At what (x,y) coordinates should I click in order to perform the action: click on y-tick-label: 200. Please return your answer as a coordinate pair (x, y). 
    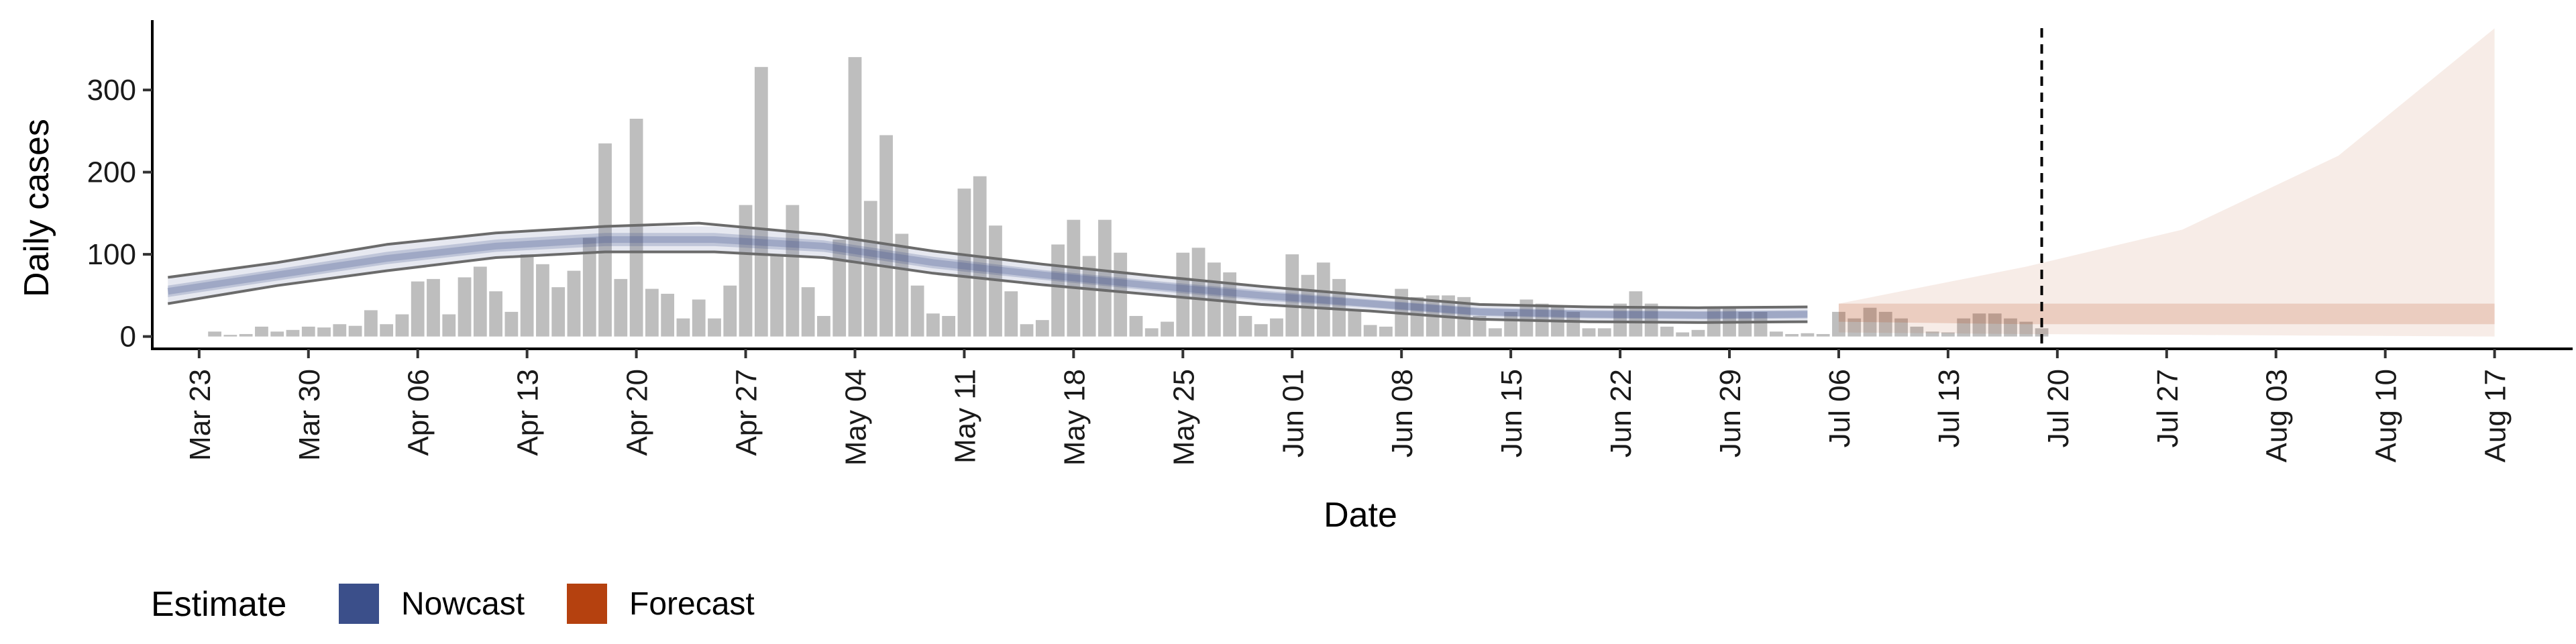
    Looking at the image, I should click on (111, 172).